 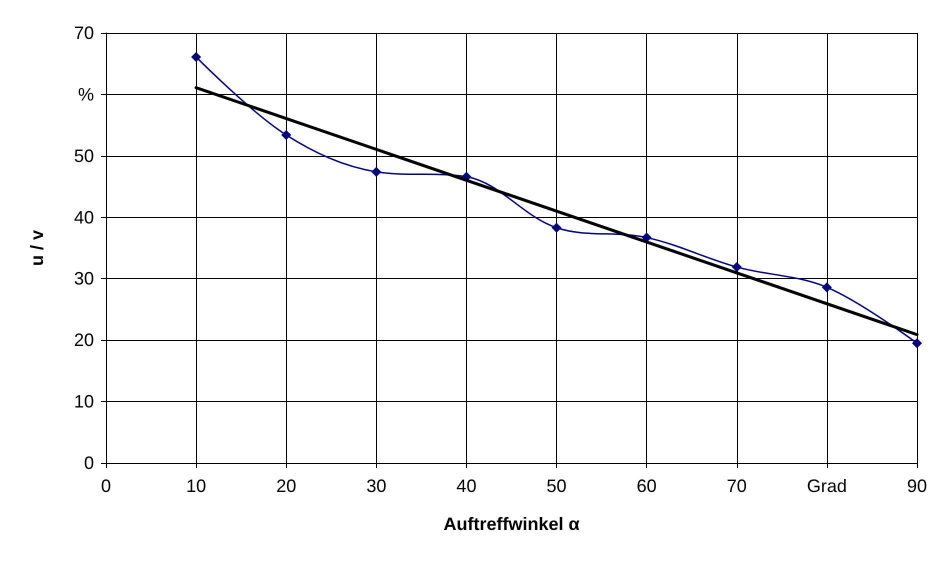 What do you see at coordinates (646, 486) in the screenshot?
I see `x-tick-label: 60` at bounding box center [646, 486].